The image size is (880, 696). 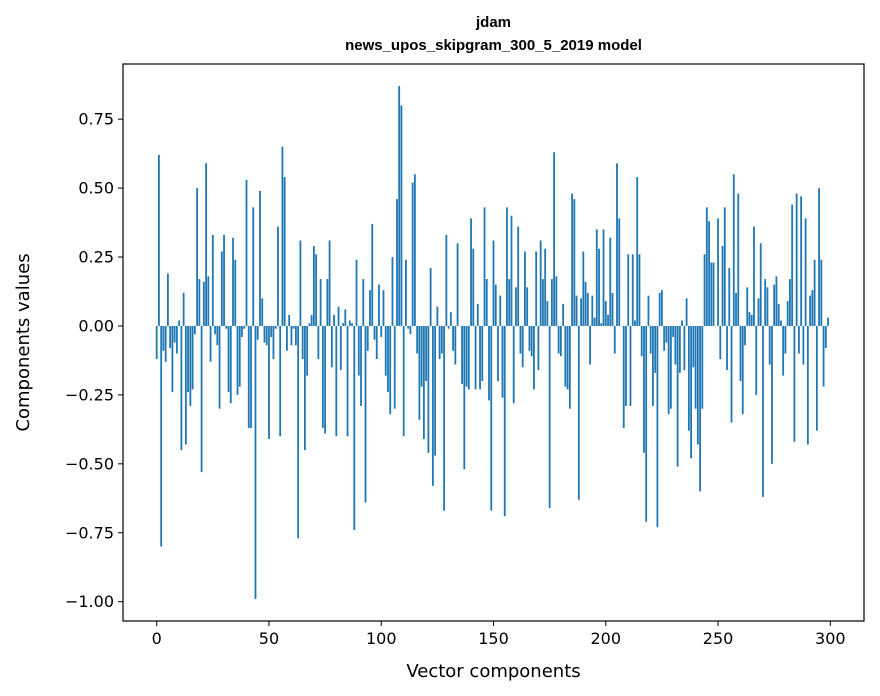 I want to click on y-tick-label: −0.50, so click(x=89, y=463).